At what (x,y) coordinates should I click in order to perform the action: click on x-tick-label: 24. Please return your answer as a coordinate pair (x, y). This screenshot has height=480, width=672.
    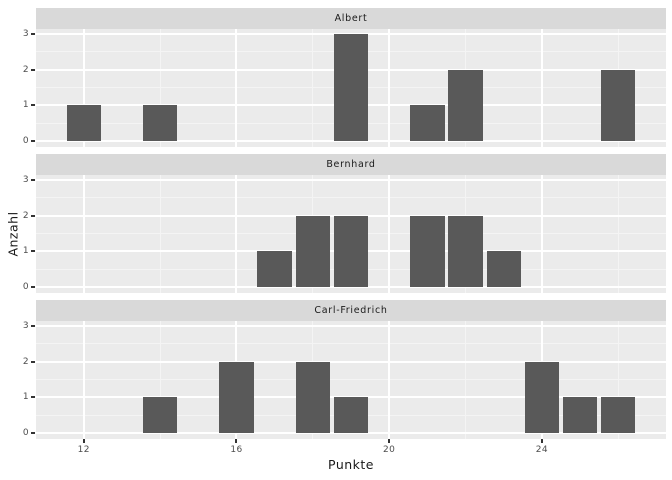
    Looking at the image, I should click on (542, 450).